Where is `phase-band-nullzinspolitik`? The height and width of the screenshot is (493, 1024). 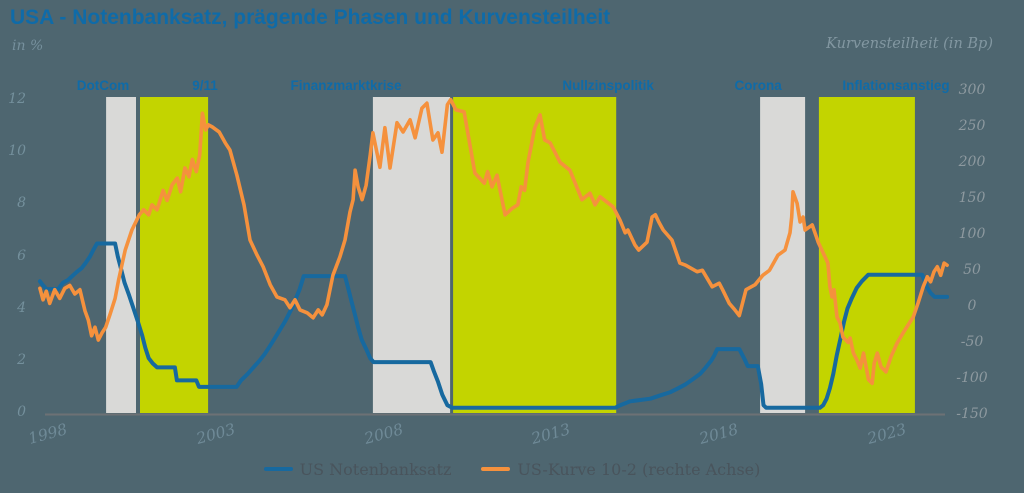
phase-band-nullzinspolitik is located at coordinates (535, 255).